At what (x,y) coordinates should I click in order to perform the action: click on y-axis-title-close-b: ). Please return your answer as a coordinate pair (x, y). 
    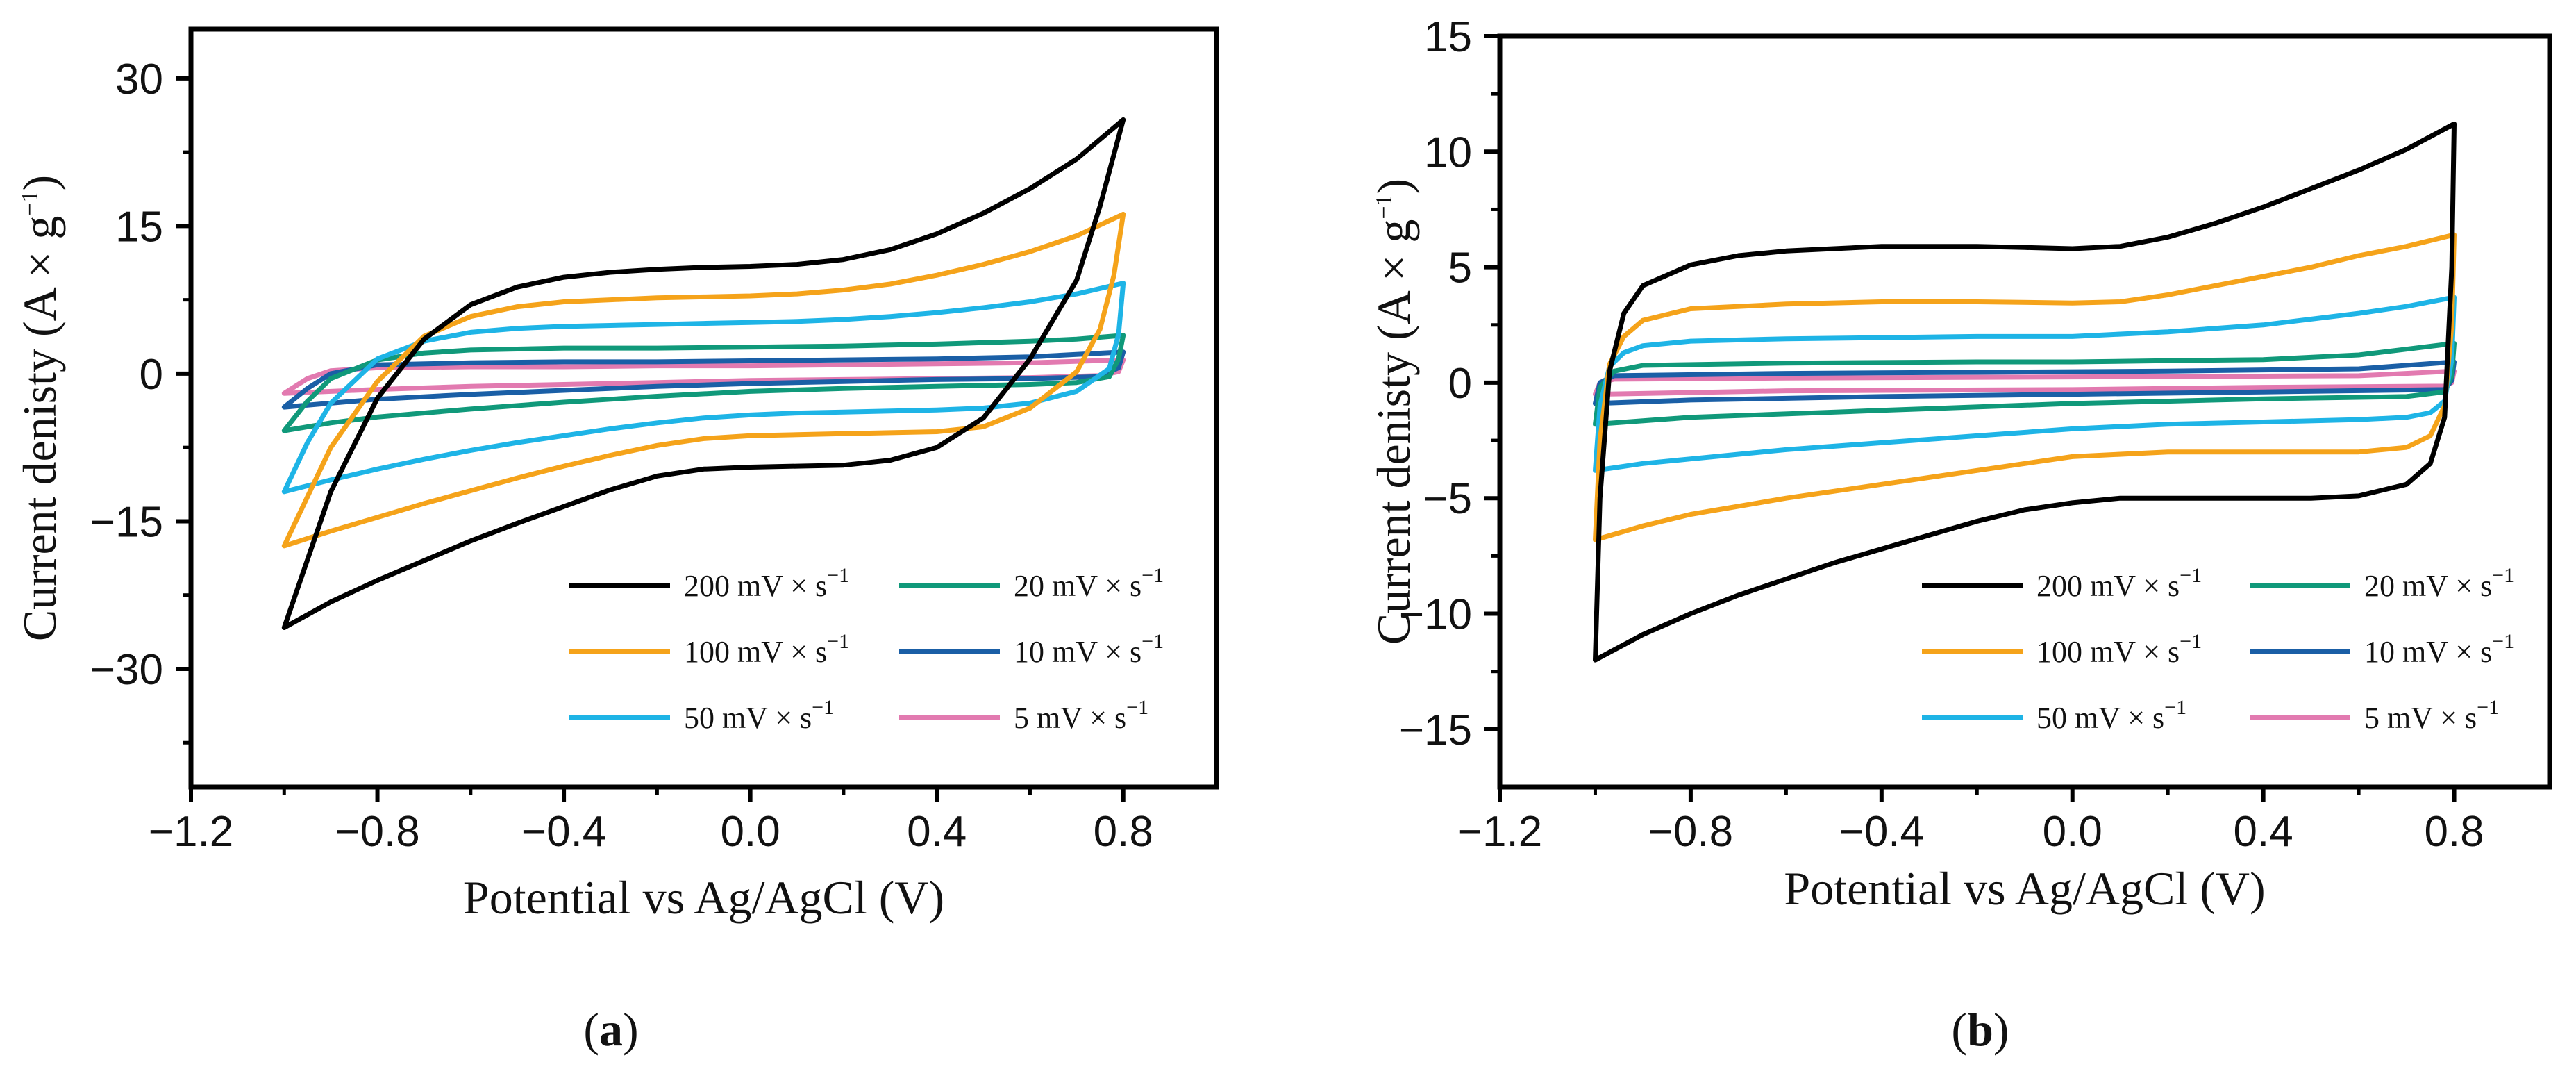
    Looking at the image, I should click on (1393, 186).